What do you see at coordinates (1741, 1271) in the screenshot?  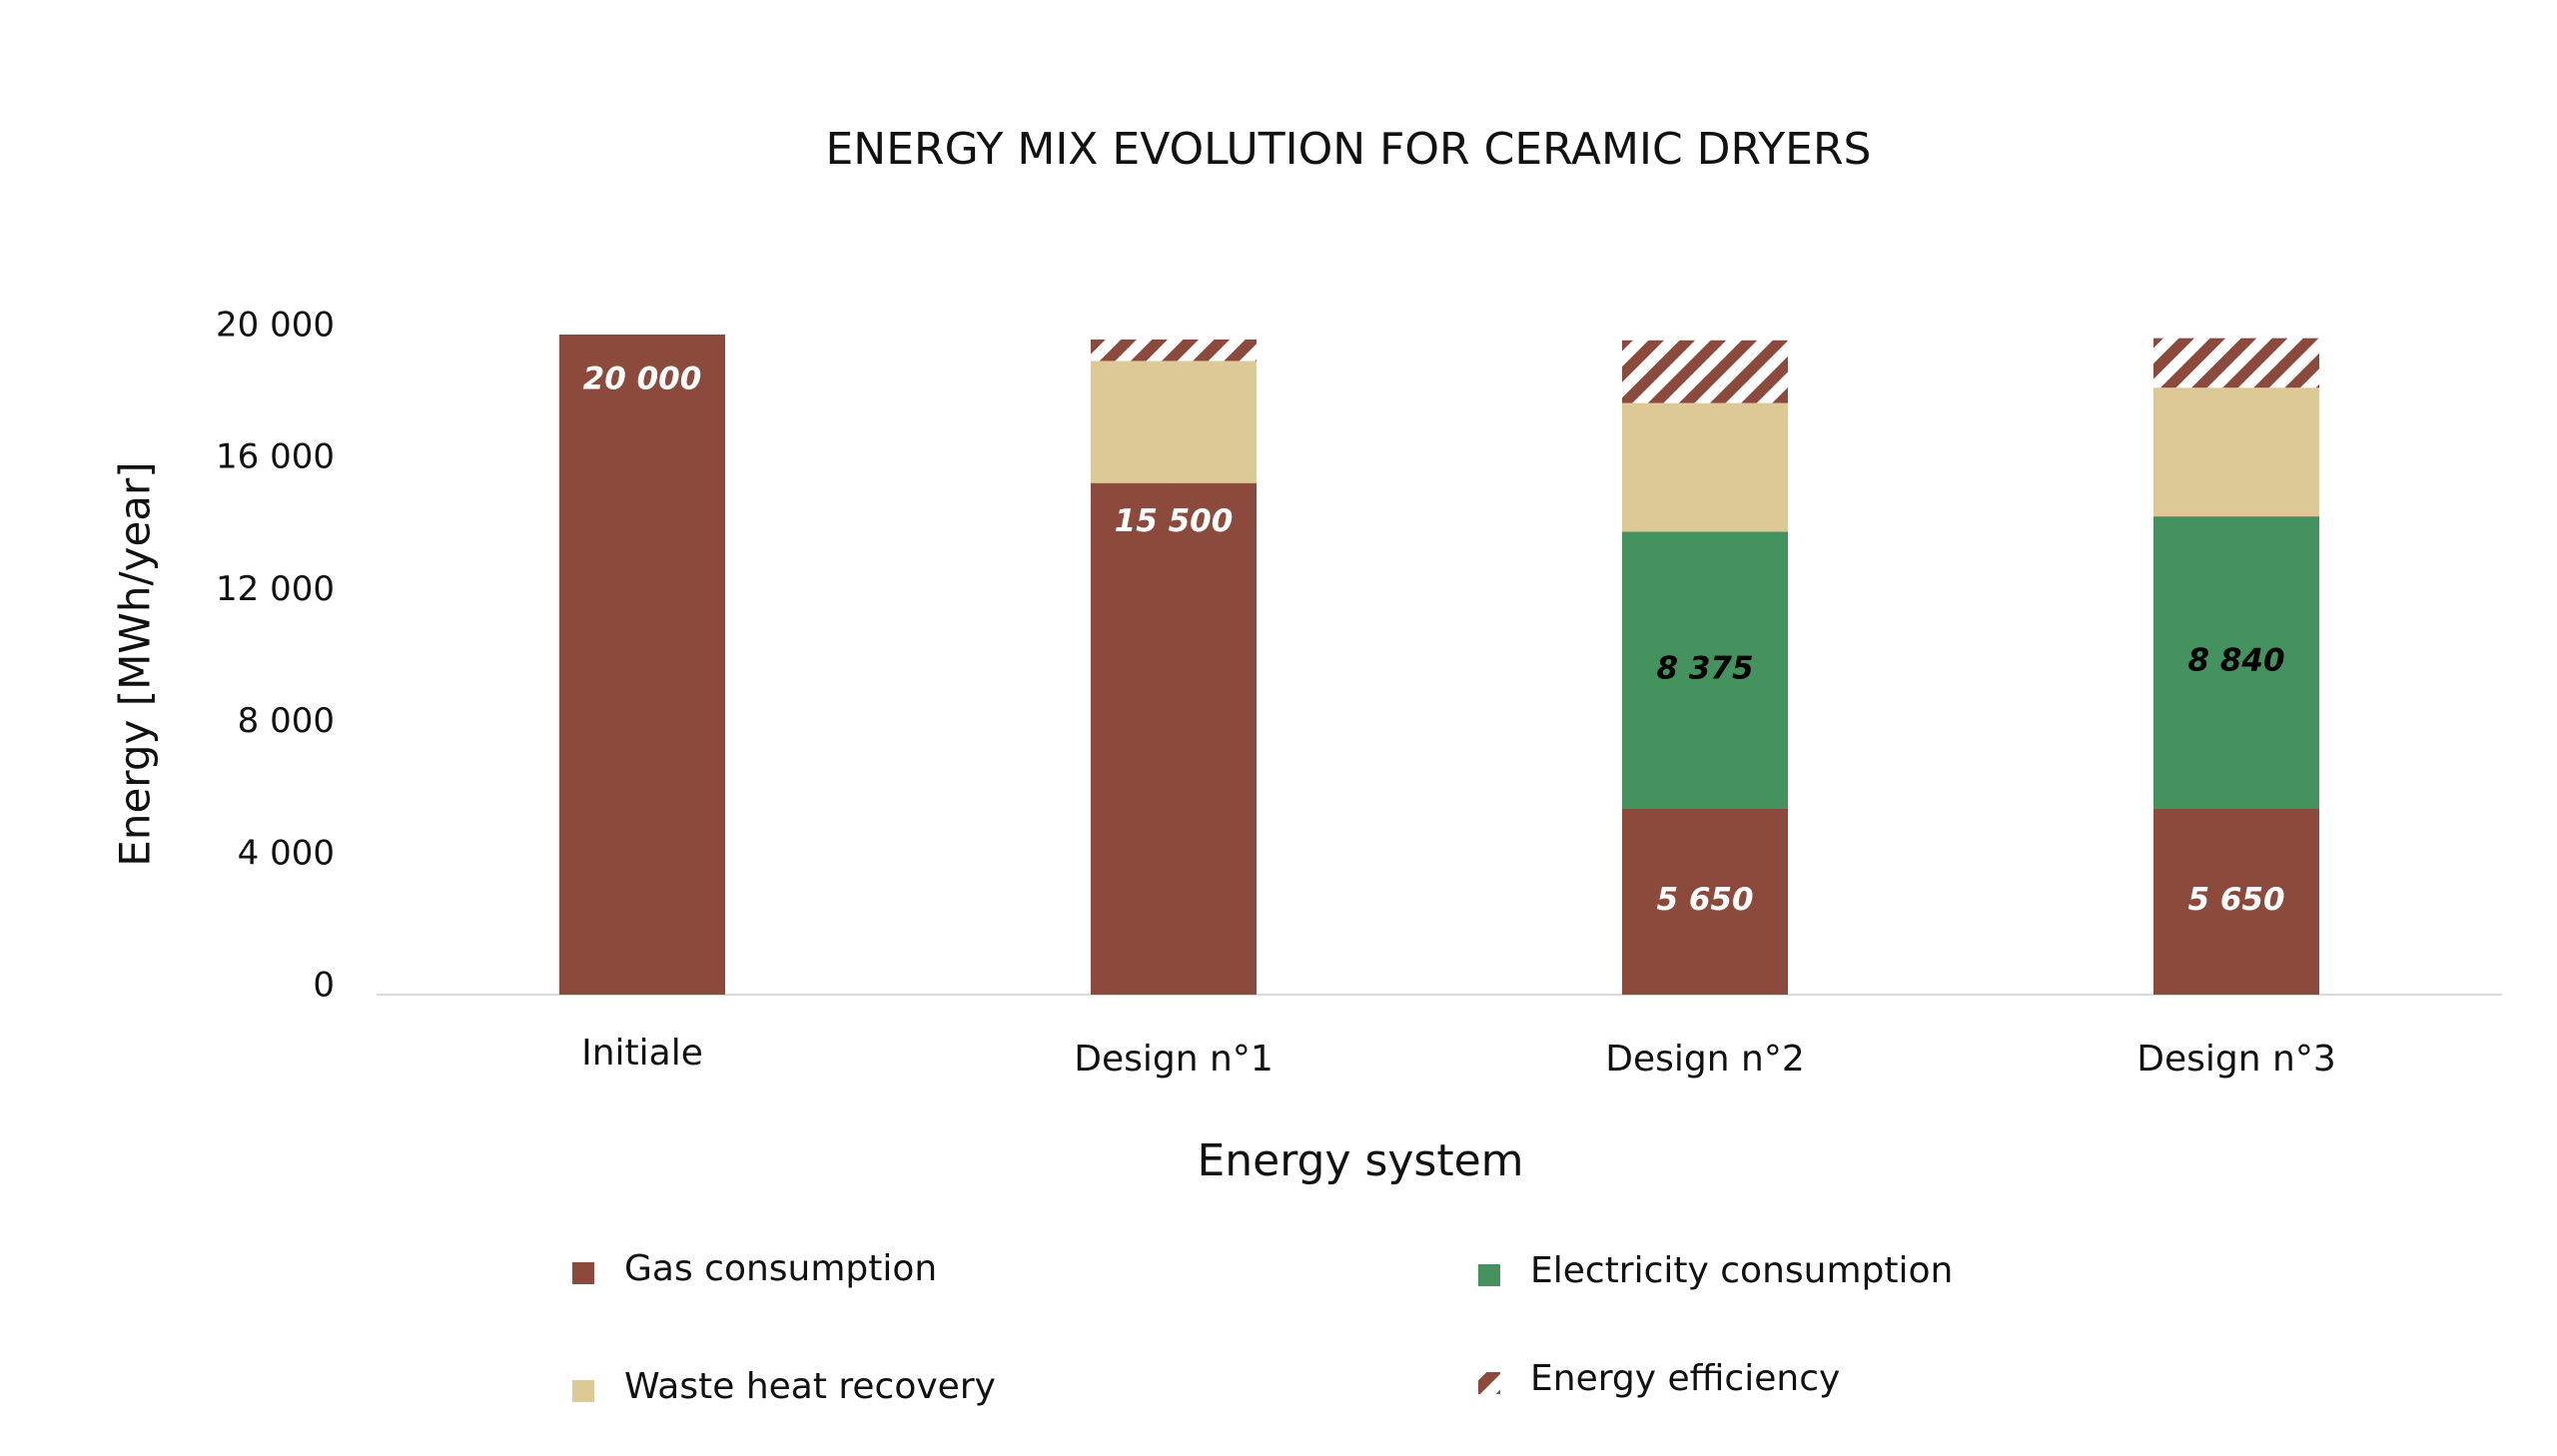 I see `legend-label: Electricity consumption` at bounding box center [1741, 1271].